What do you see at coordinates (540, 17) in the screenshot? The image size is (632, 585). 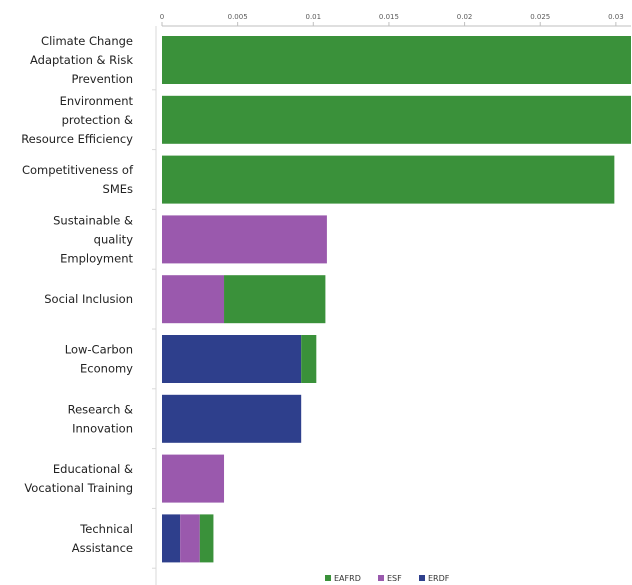 I see `x-tick-label: 0.025` at bounding box center [540, 17].